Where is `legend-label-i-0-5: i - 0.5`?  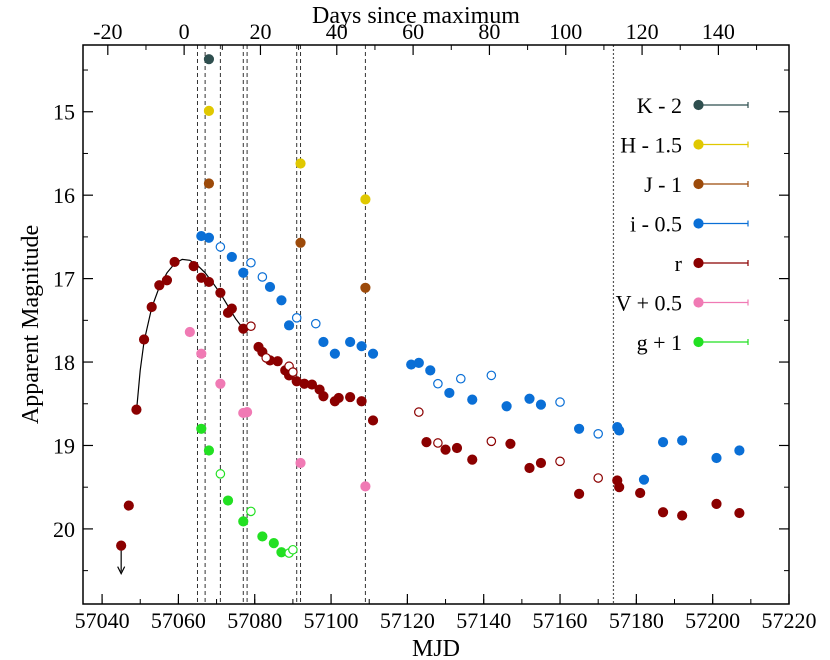
legend-label-i-0-5: i - 0.5 is located at coordinates (656, 224).